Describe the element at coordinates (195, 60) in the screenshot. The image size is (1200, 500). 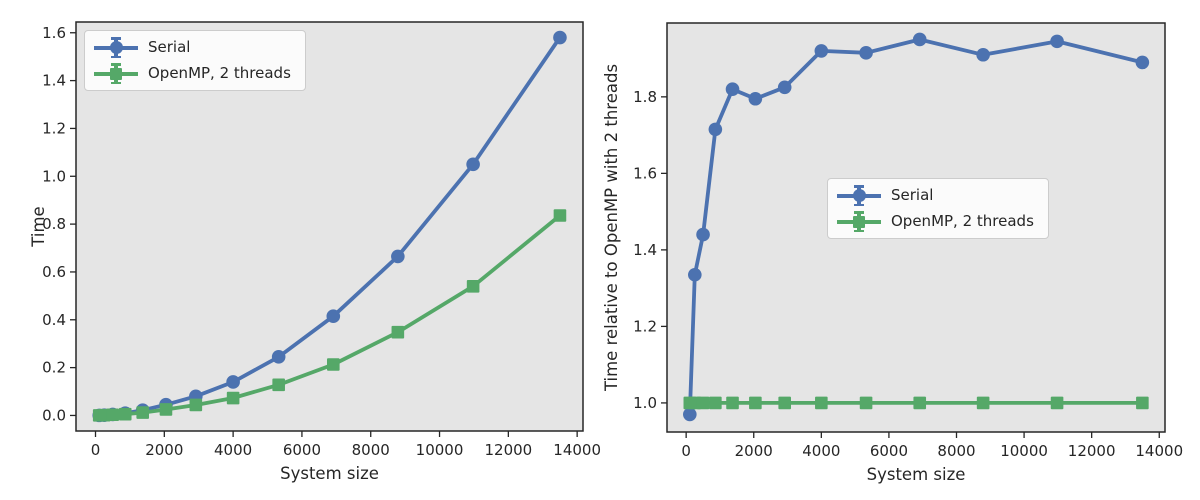
I see `legend-left: Serial OpenMP, 2 threads` at that location.